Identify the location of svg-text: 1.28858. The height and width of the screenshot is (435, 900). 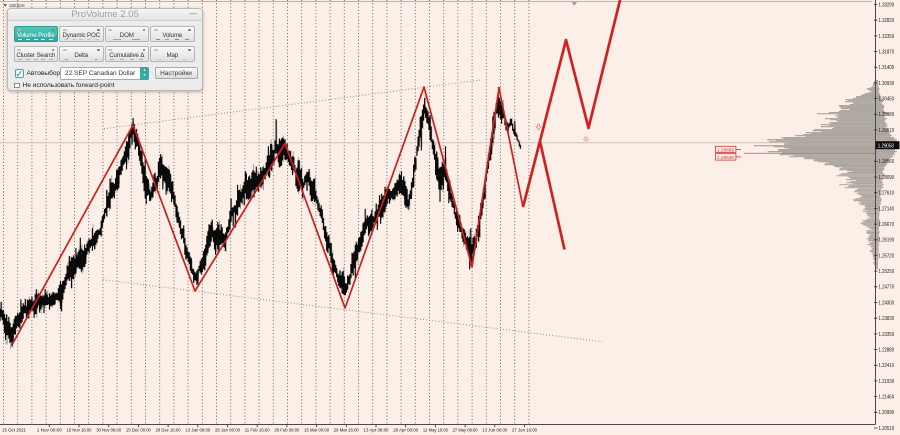
(725, 149).